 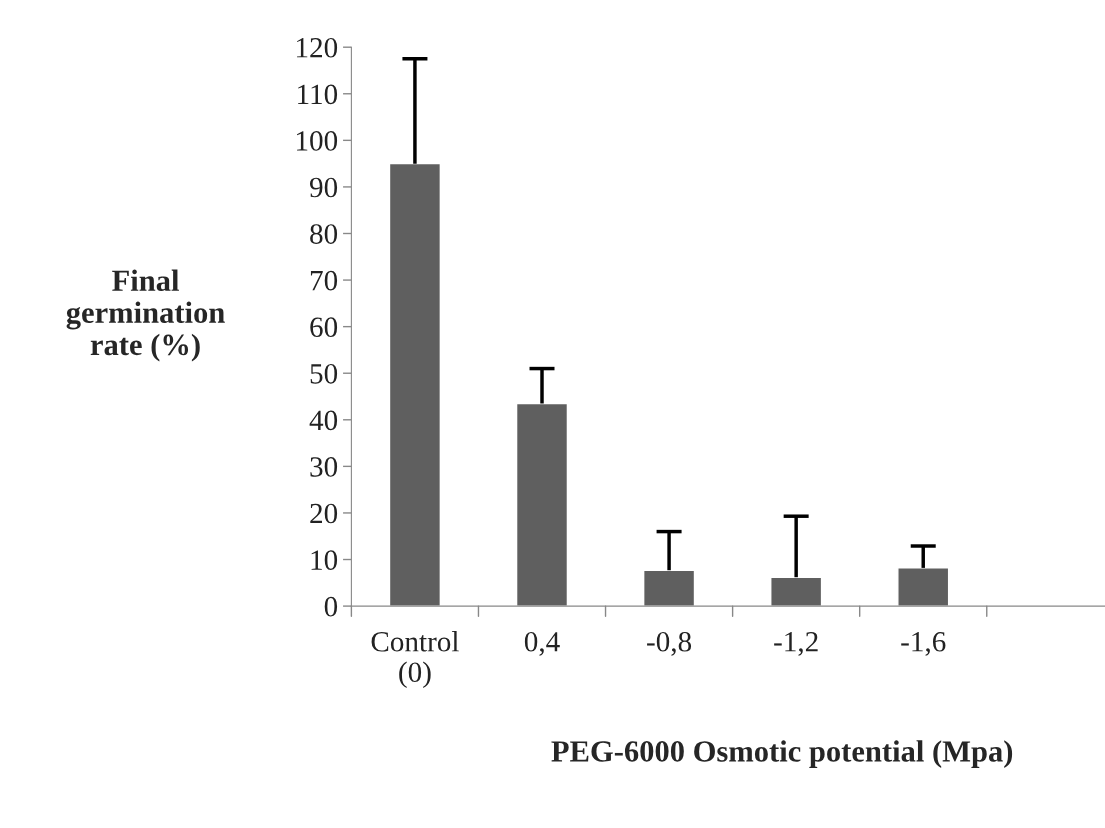 What do you see at coordinates (542, 643) in the screenshot?
I see `x-tick-label: 0,4` at bounding box center [542, 643].